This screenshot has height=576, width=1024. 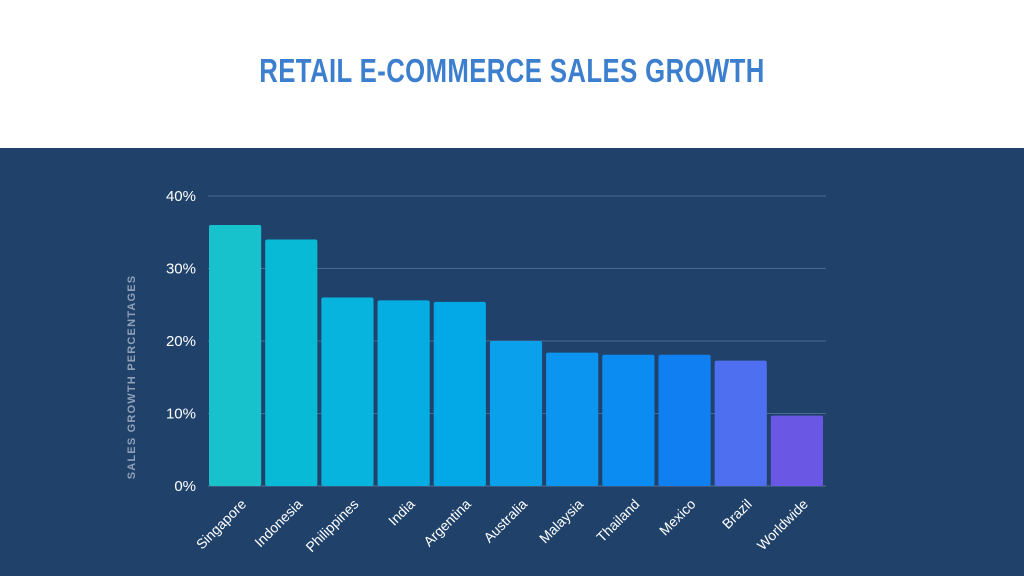 What do you see at coordinates (516, 413) in the screenshot?
I see `bar-australia` at bounding box center [516, 413].